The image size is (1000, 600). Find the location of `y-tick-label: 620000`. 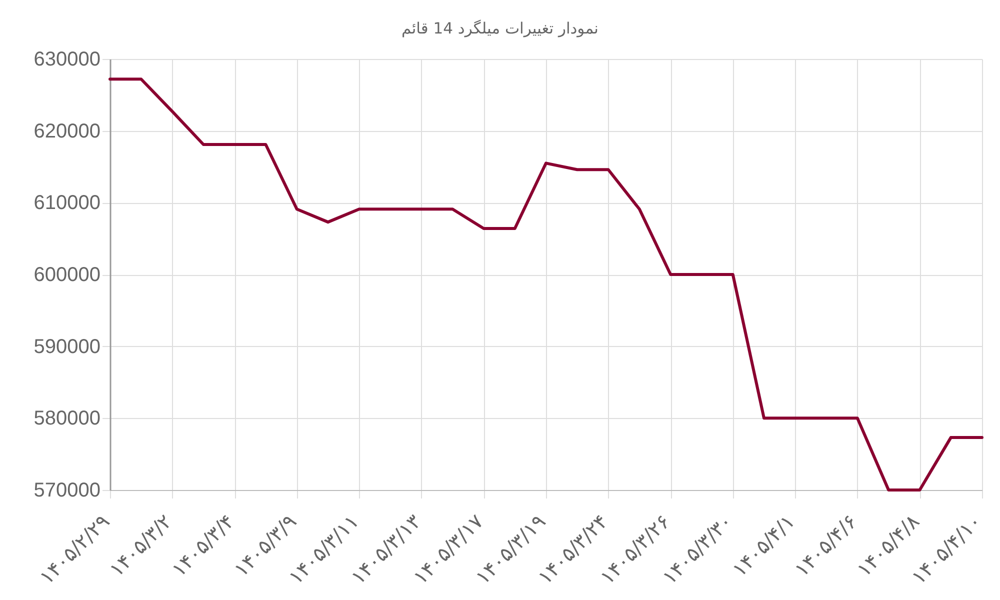

y-tick-label: 620000 is located at coordinates (67, 131).